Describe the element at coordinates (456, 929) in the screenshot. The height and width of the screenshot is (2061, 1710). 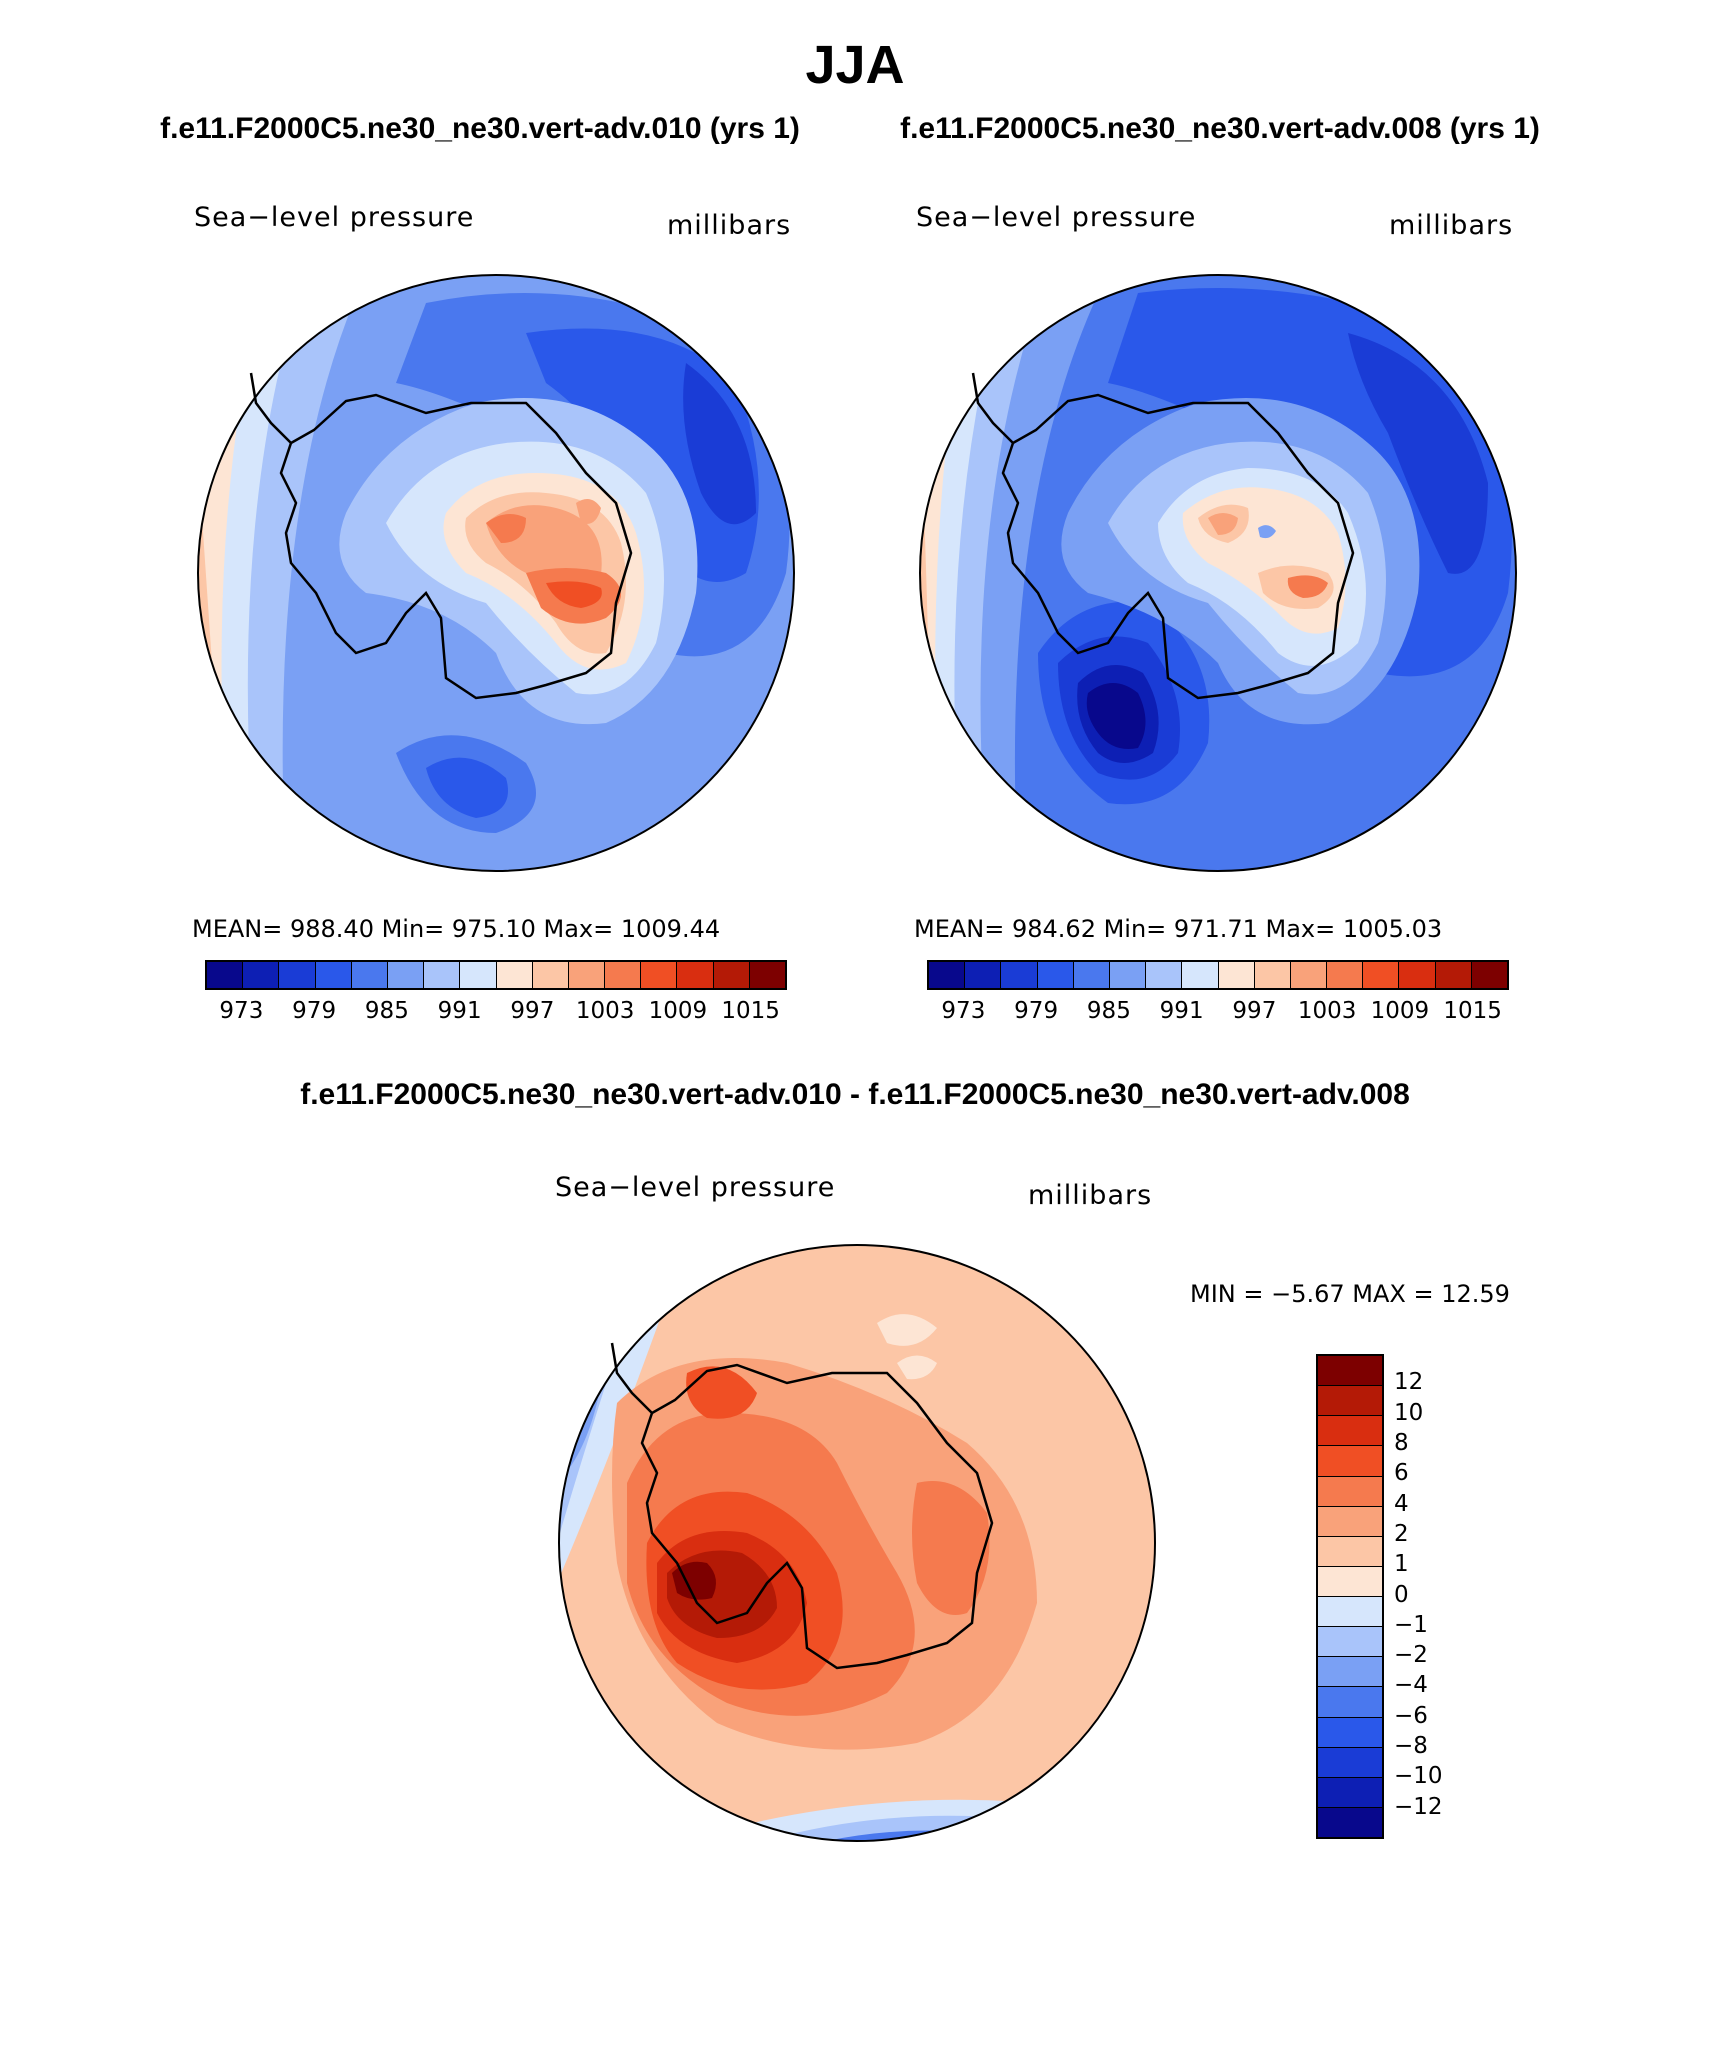
I see `panel-a-stats: MEAN= 988.40 Min= 975.10 Max= 1009.44` at that location.